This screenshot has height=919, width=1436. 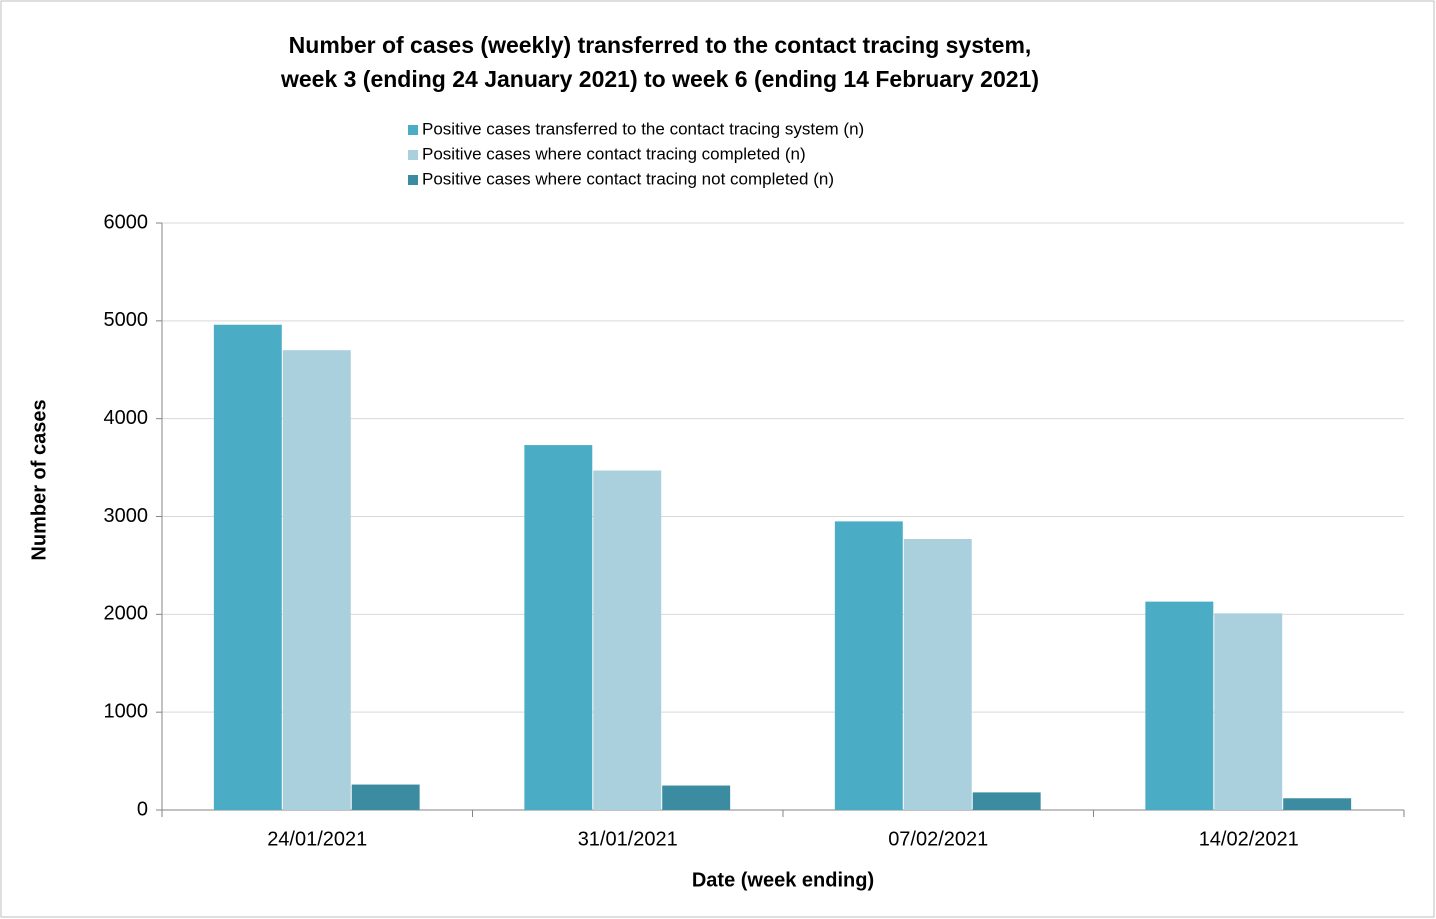 What do you see at coordinates (126, 516) in the screenshot?
I see `y-tick-label: 3000` at bounding box center [126, 516].